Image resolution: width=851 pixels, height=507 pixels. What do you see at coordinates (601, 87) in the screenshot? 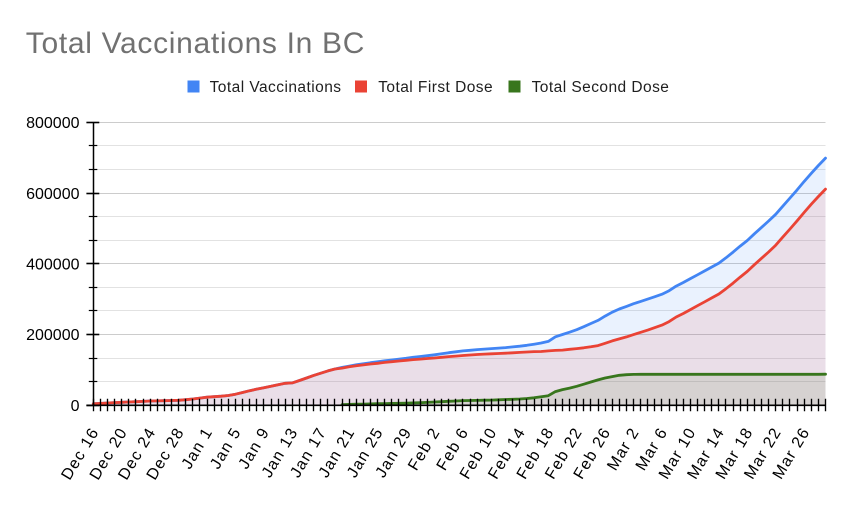
I see `svg-text: Total Second Dose` at bounding box center [601, 87].